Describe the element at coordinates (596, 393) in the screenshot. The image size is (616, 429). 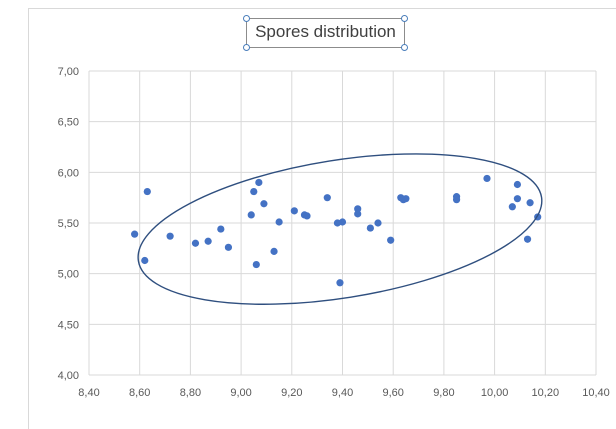
I see `x-tick-label: 10,40` at that location.